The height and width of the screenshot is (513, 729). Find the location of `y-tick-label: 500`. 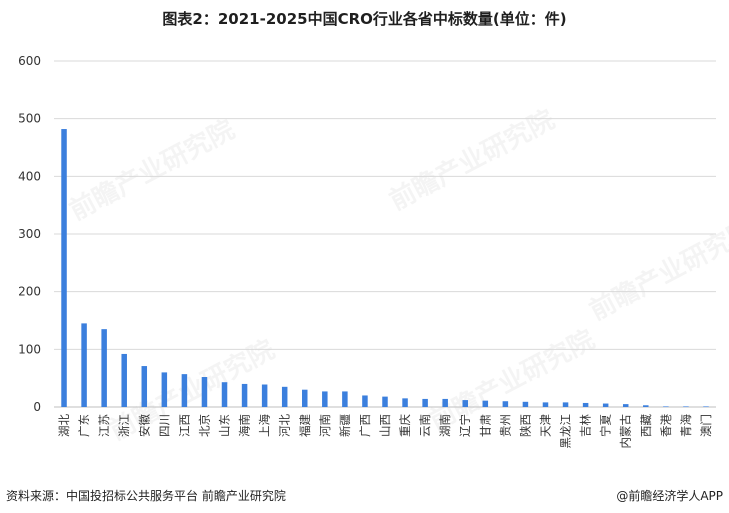

y-tick-label: 500 is located at coordinates (29, 119).